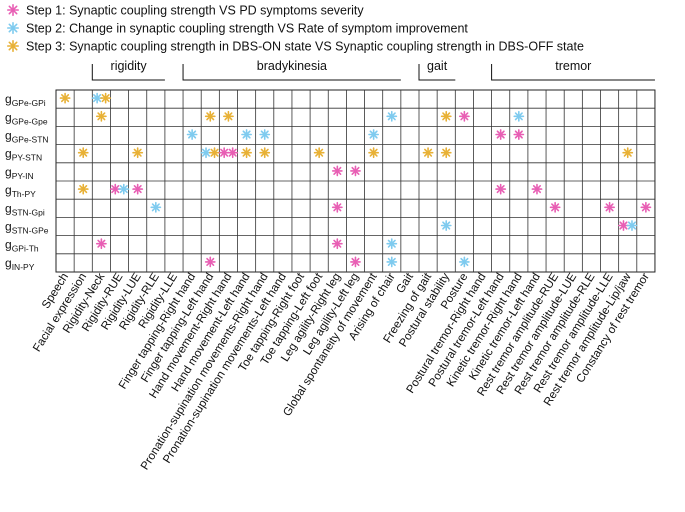 Image resolution: width=685 pixels, height=512 pixels. I want to click on row-label-sub: Th-PY, so click(24, 194).